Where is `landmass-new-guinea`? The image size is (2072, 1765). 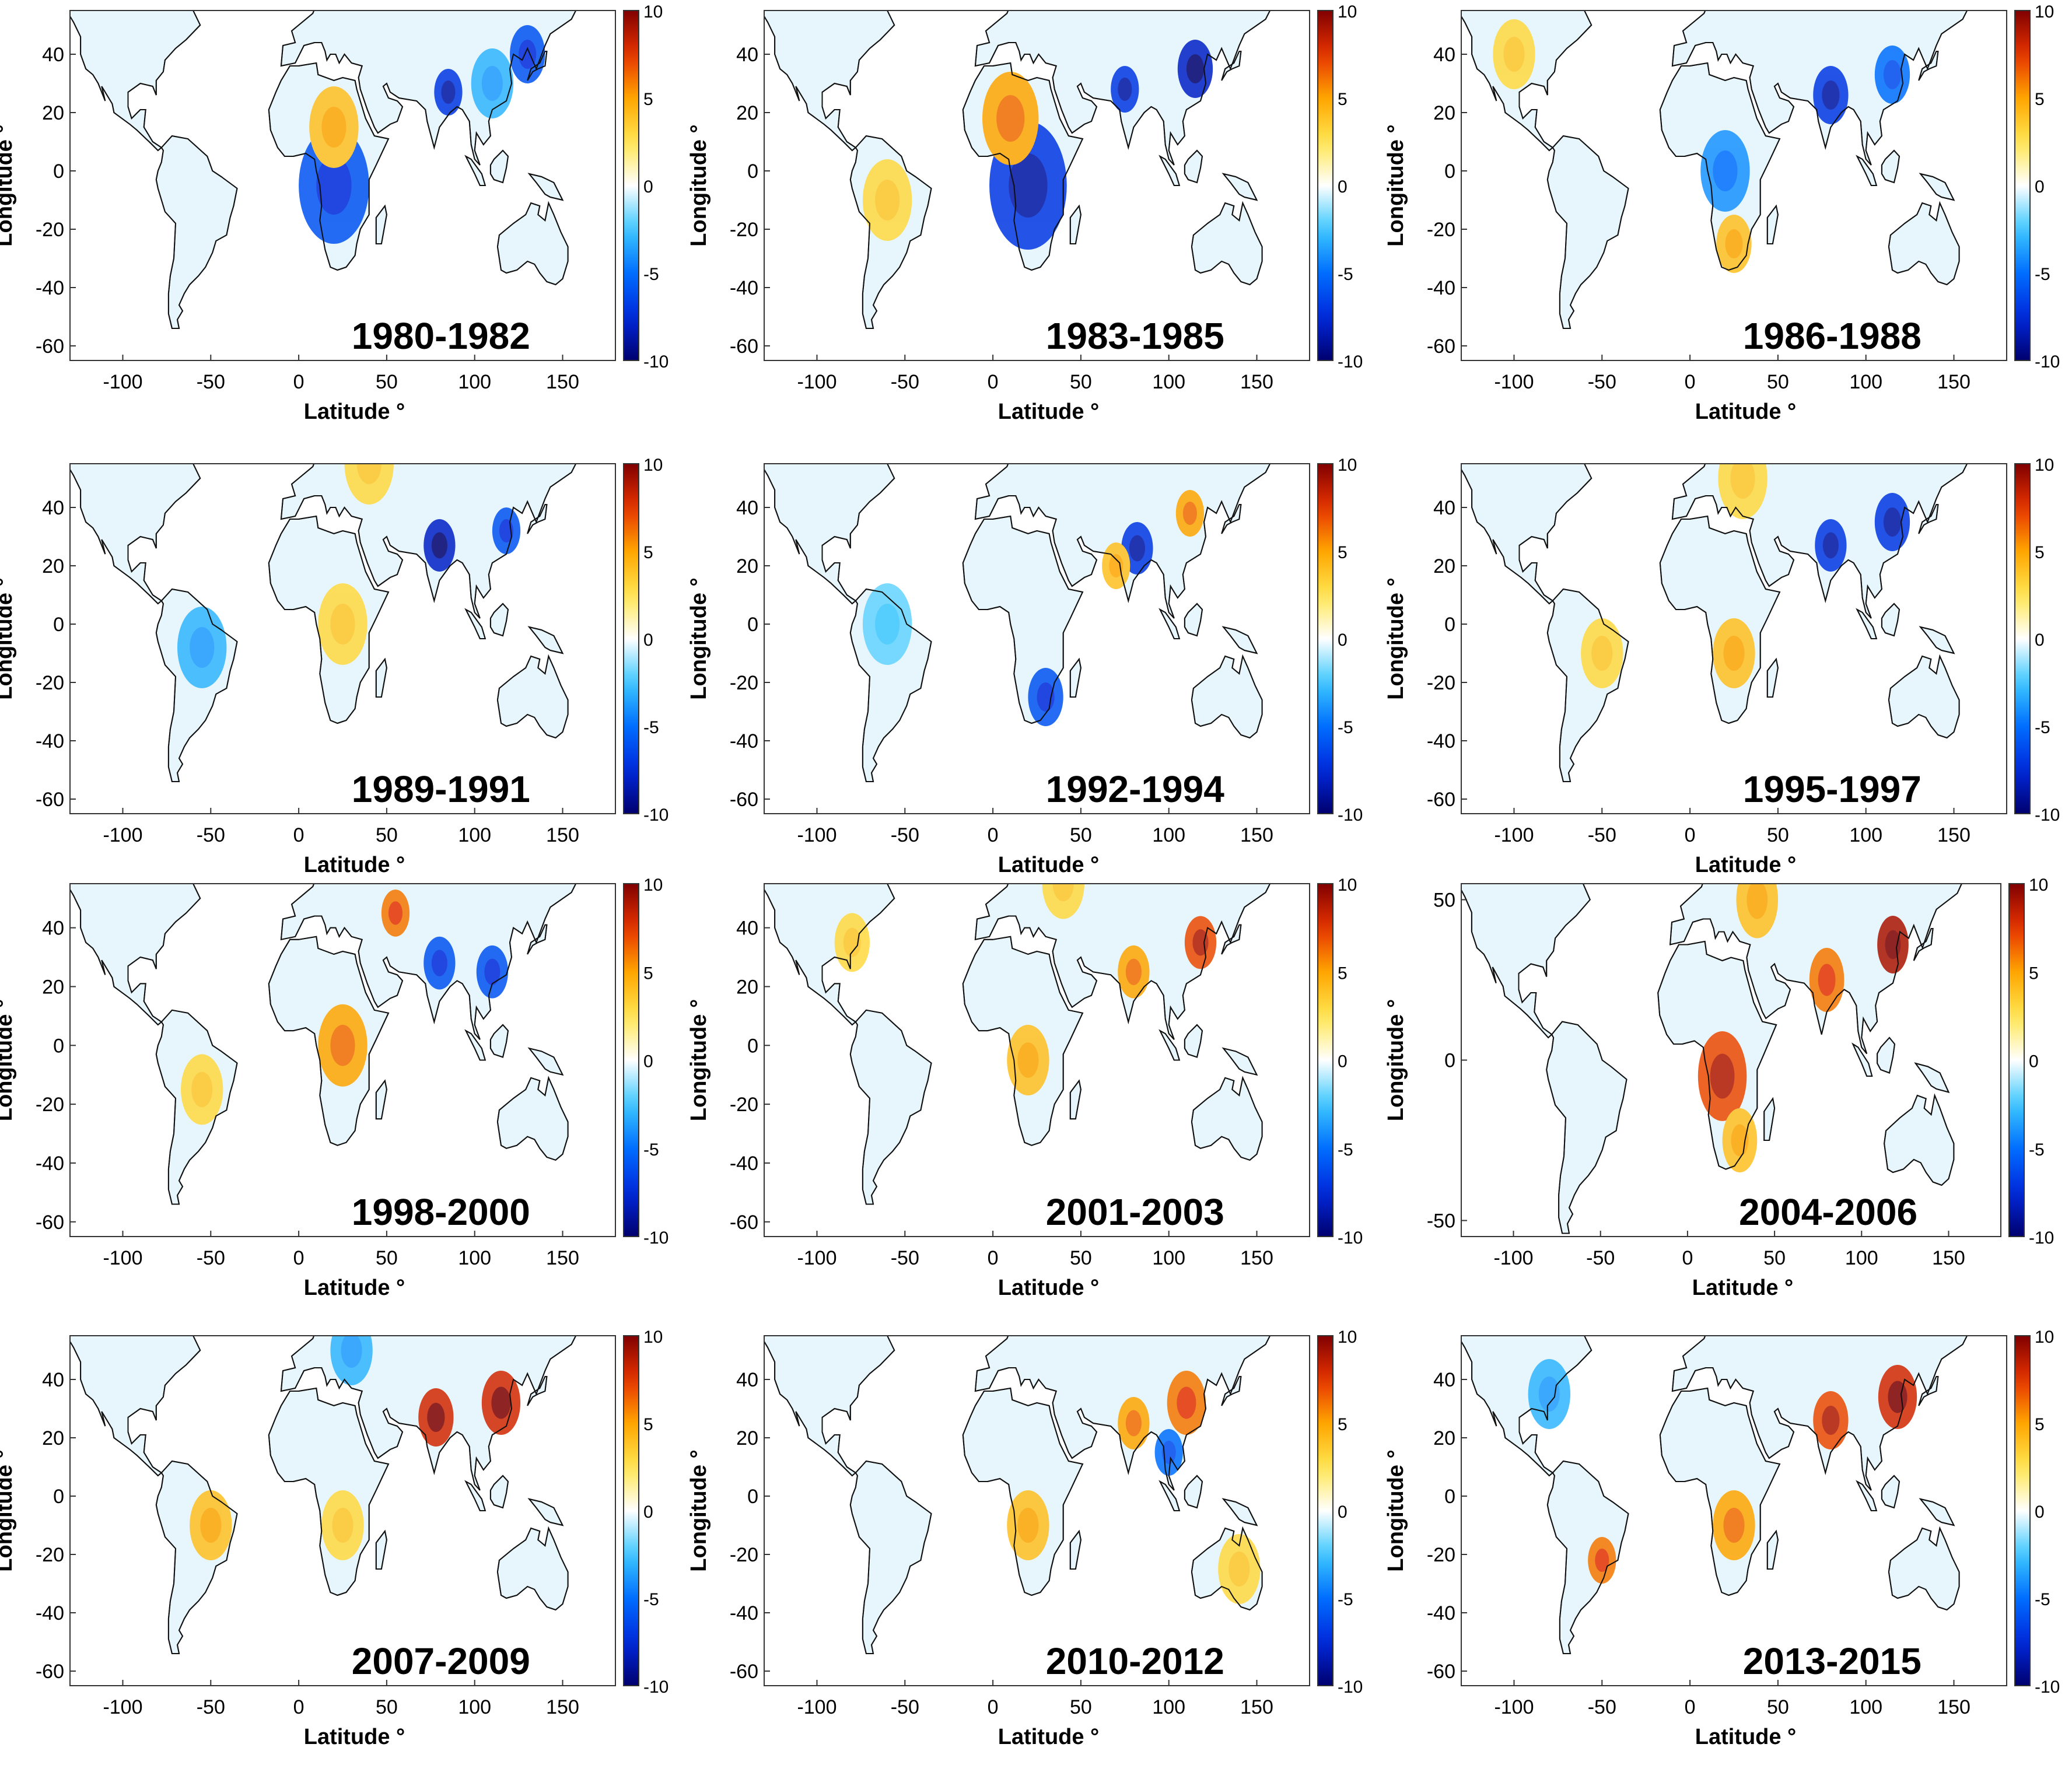
landmass-new-guinea is located at coordinates (545, 1061).